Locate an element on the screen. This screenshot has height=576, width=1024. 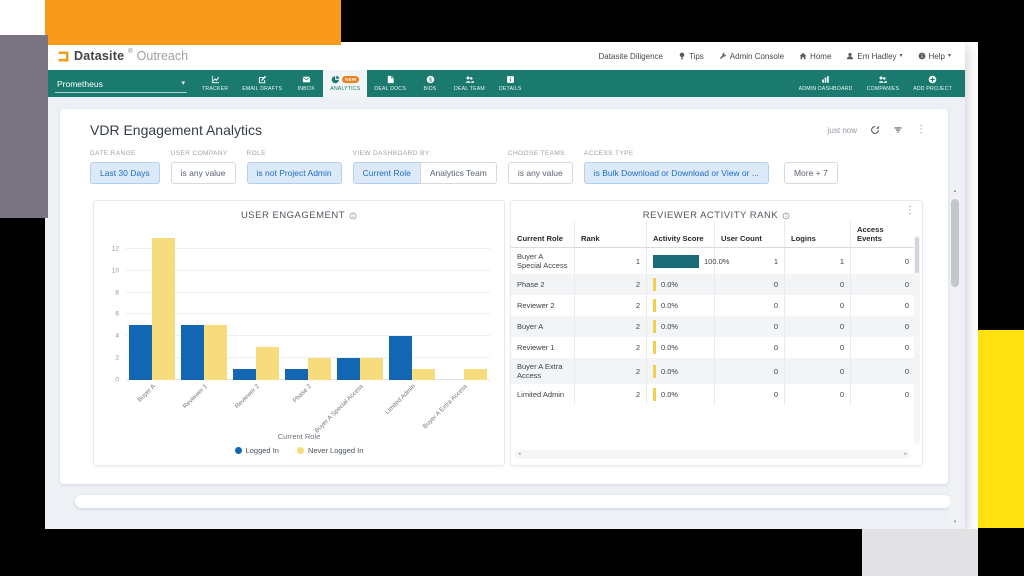
legend-label: Never Logged In is located at coordinates (335, 450).